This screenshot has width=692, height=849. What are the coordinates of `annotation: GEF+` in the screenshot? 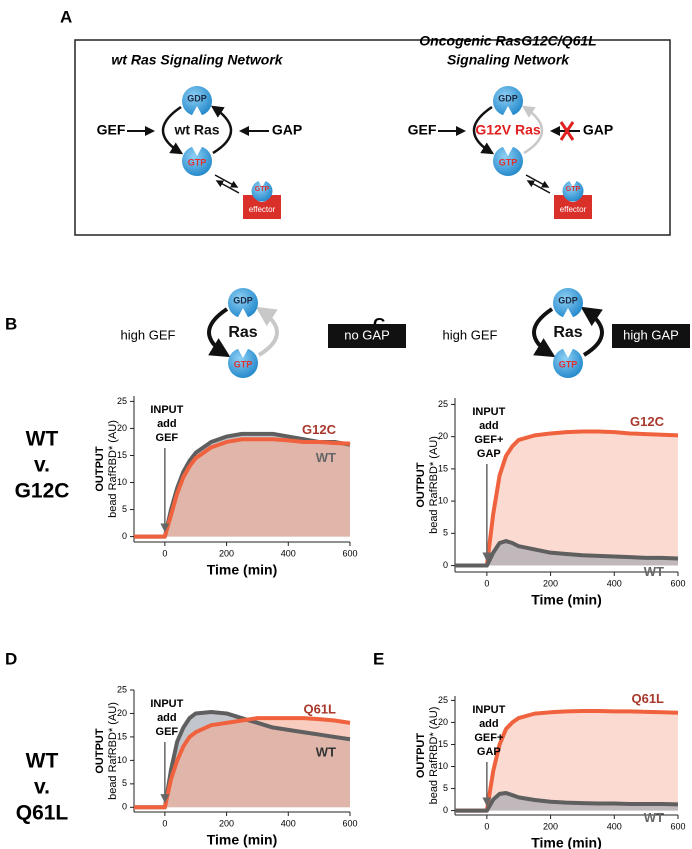 It's located at (488, 738).